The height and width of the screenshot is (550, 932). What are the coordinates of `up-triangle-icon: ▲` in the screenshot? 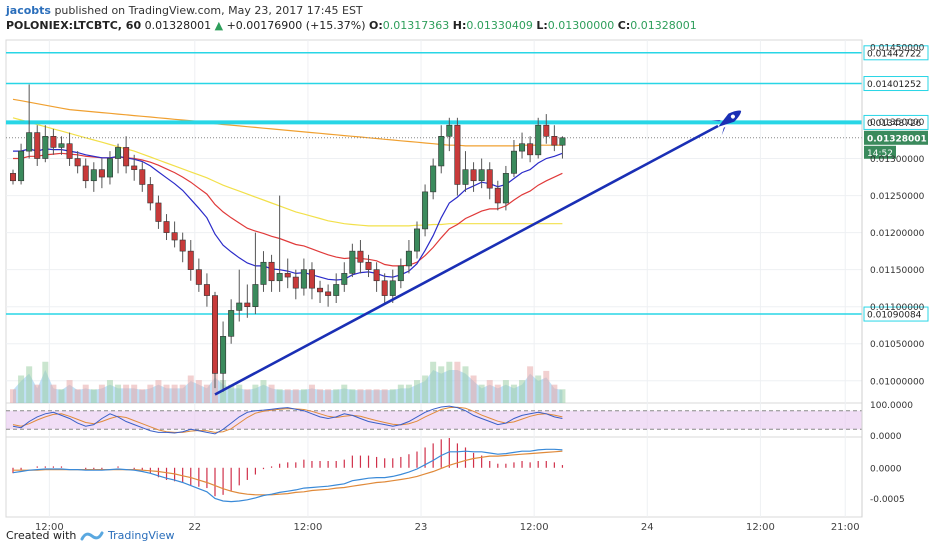 It's located at (219, 25).